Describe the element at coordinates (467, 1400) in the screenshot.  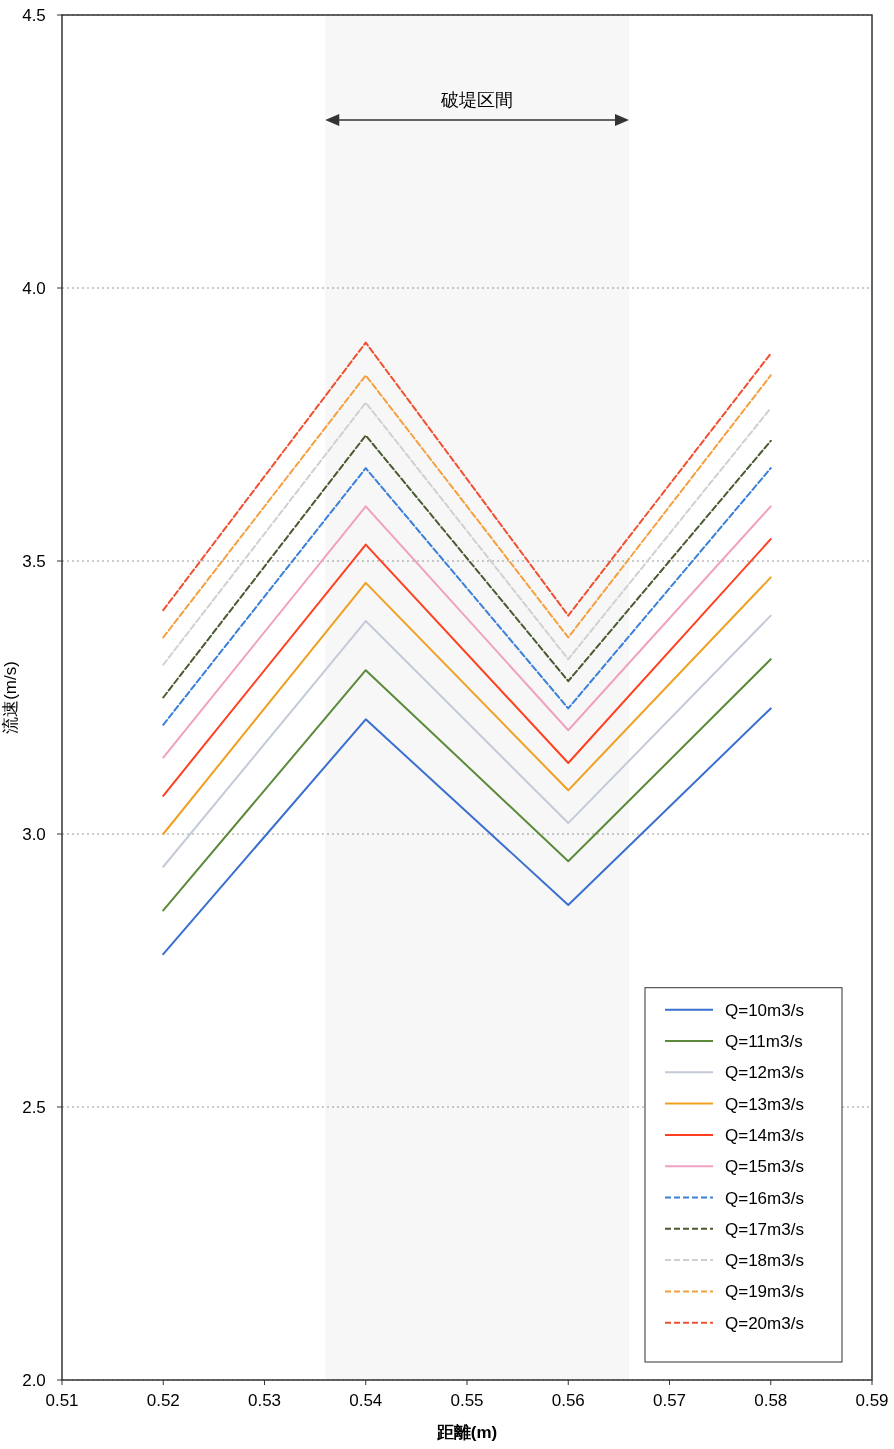
I see `x-tick-label: 0.55` at that location.